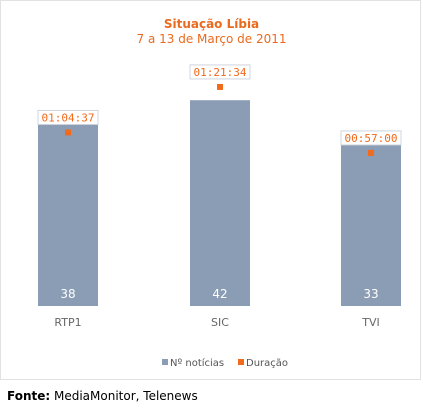 The width and height of the screenshot is (423, 416). I want to click on legend-label-duracao: Duração, so click(267, 363).